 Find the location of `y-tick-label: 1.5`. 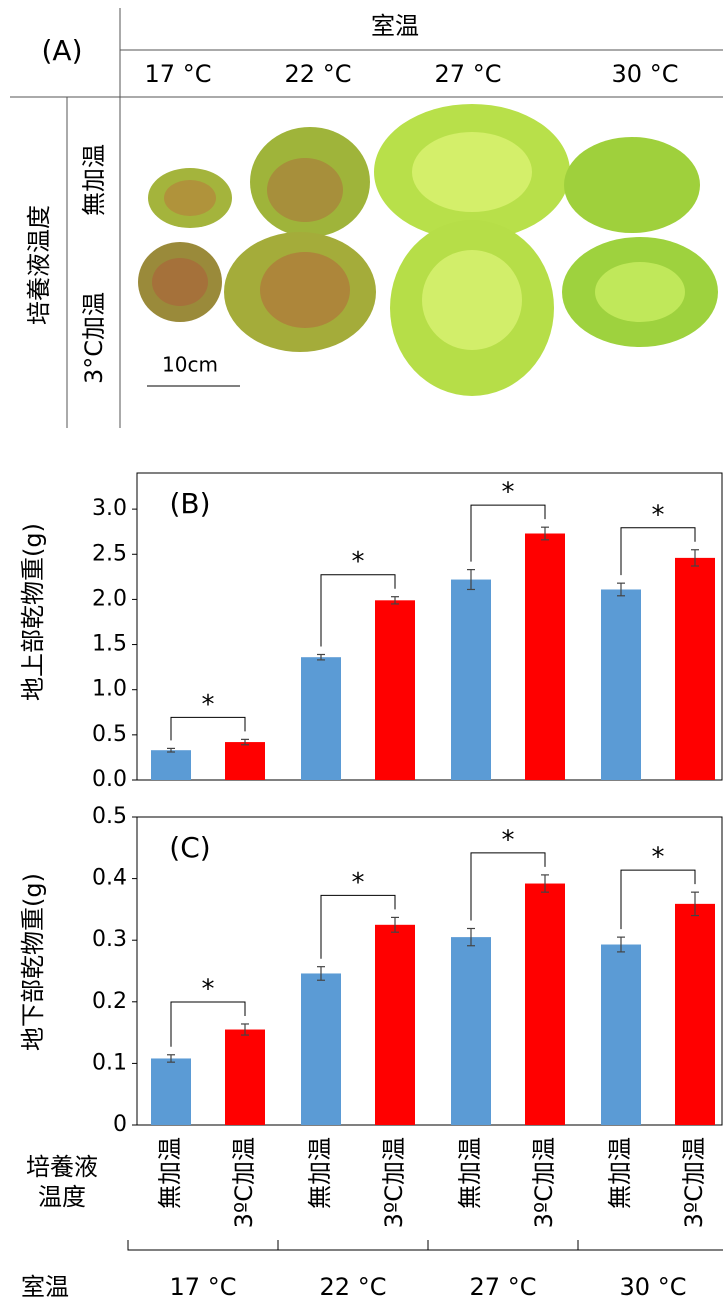

y-tick-label: 1.5 is located at coordinates (109, 644).